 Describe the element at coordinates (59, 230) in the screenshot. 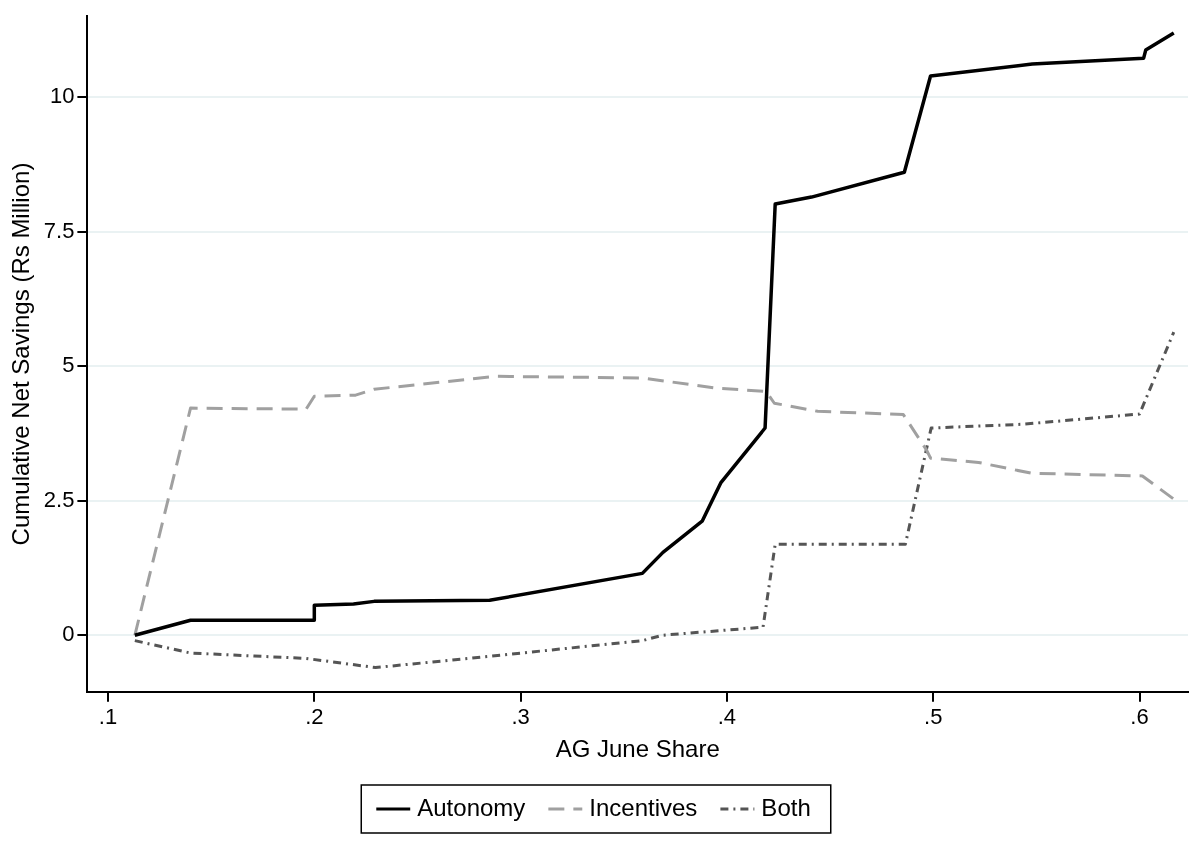

I see `y-tick-label: 7.5` at that location.